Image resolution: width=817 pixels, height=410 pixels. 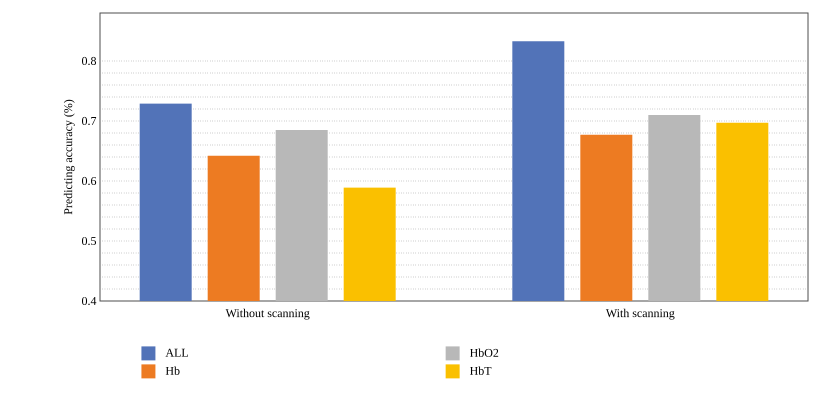 What do you see at coordinates (173, 370) in the screenshot?
I see `legend-label: Hb` at bounding box center [173, 370].